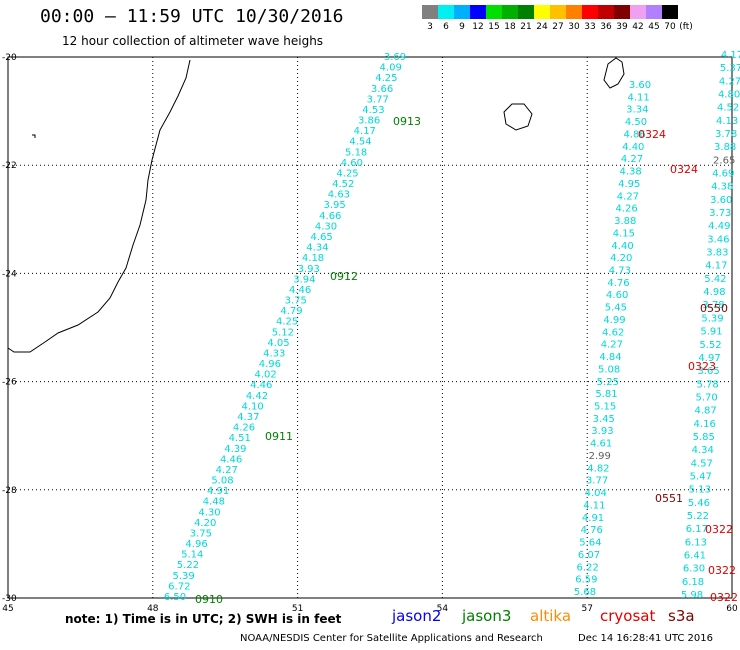  I want to click on wave-height-value: 4.63, so click(339, 195).